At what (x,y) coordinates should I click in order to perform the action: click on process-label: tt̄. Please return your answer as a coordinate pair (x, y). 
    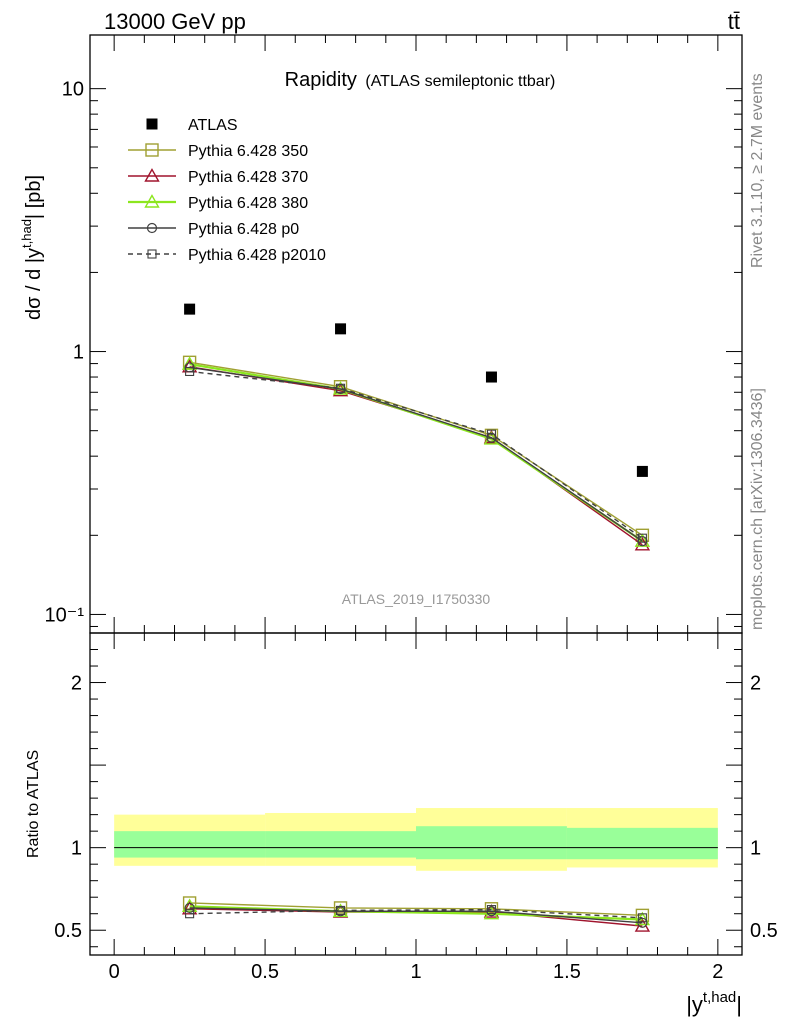
    Looking at the image, I should click on (734, 21).